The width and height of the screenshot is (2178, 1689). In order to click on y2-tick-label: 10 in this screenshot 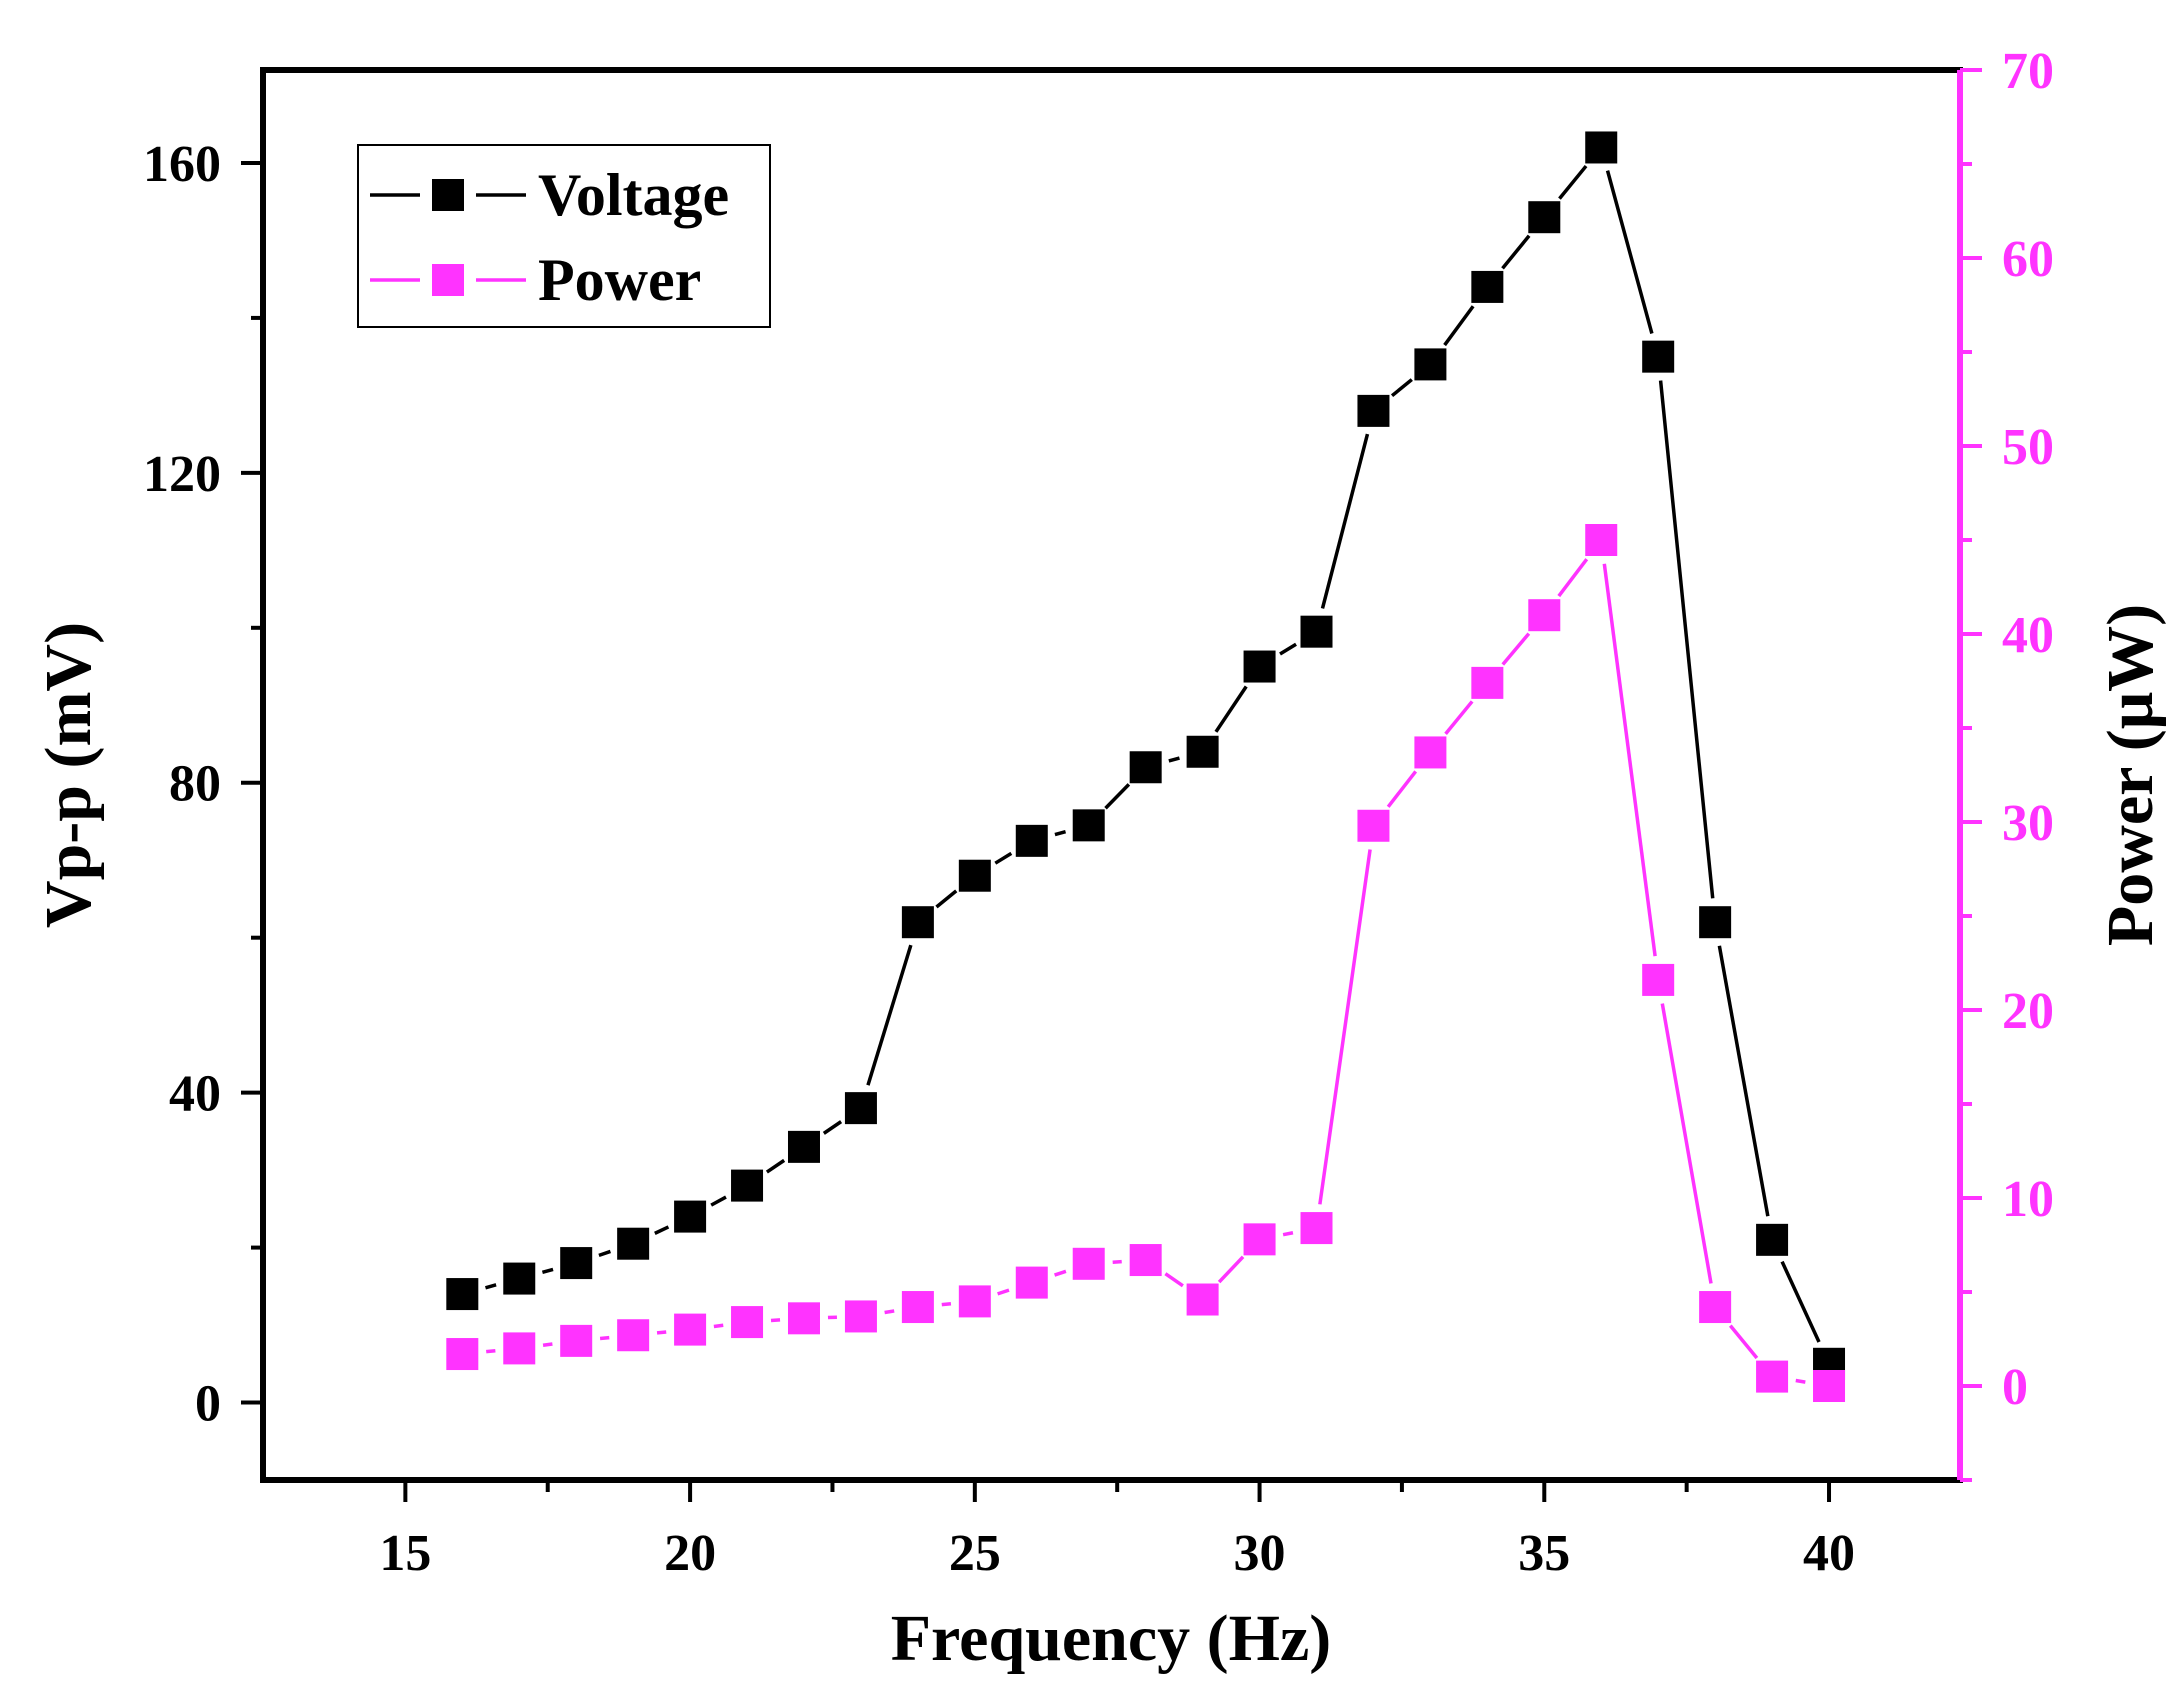, I will do `click(2028, 1199)`.